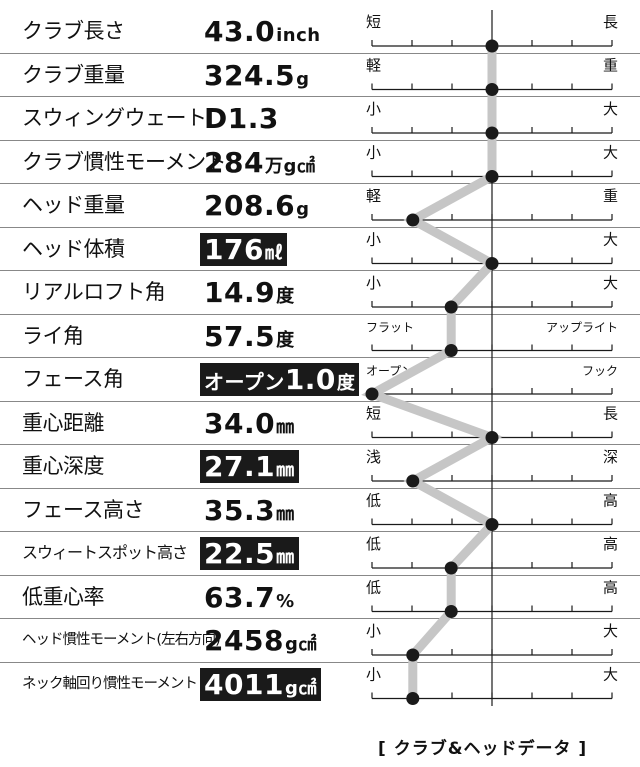  What do you see at coordinates (320, 206) in the screenshot?
I see `table-row: ヘッド重量 208.6g` at bounding box center [320, 206].